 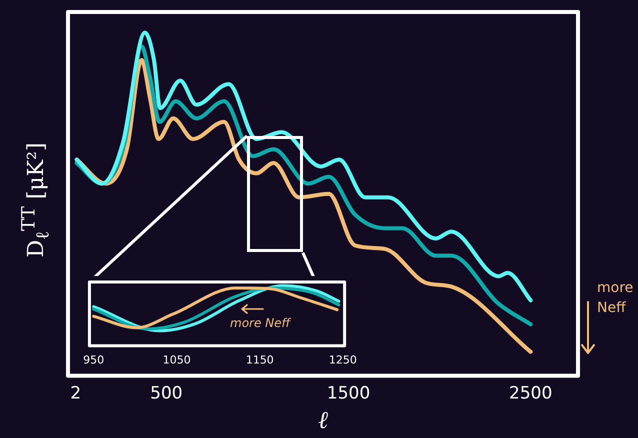 I want to click on x-tick-label: 2, so click(x=76, y=393).